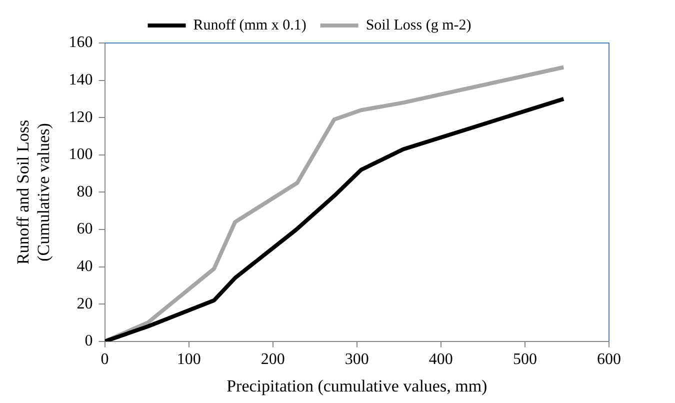  I want to click on x-axis-title: Precipitation (cumulative values, mm), so click(357, 386).